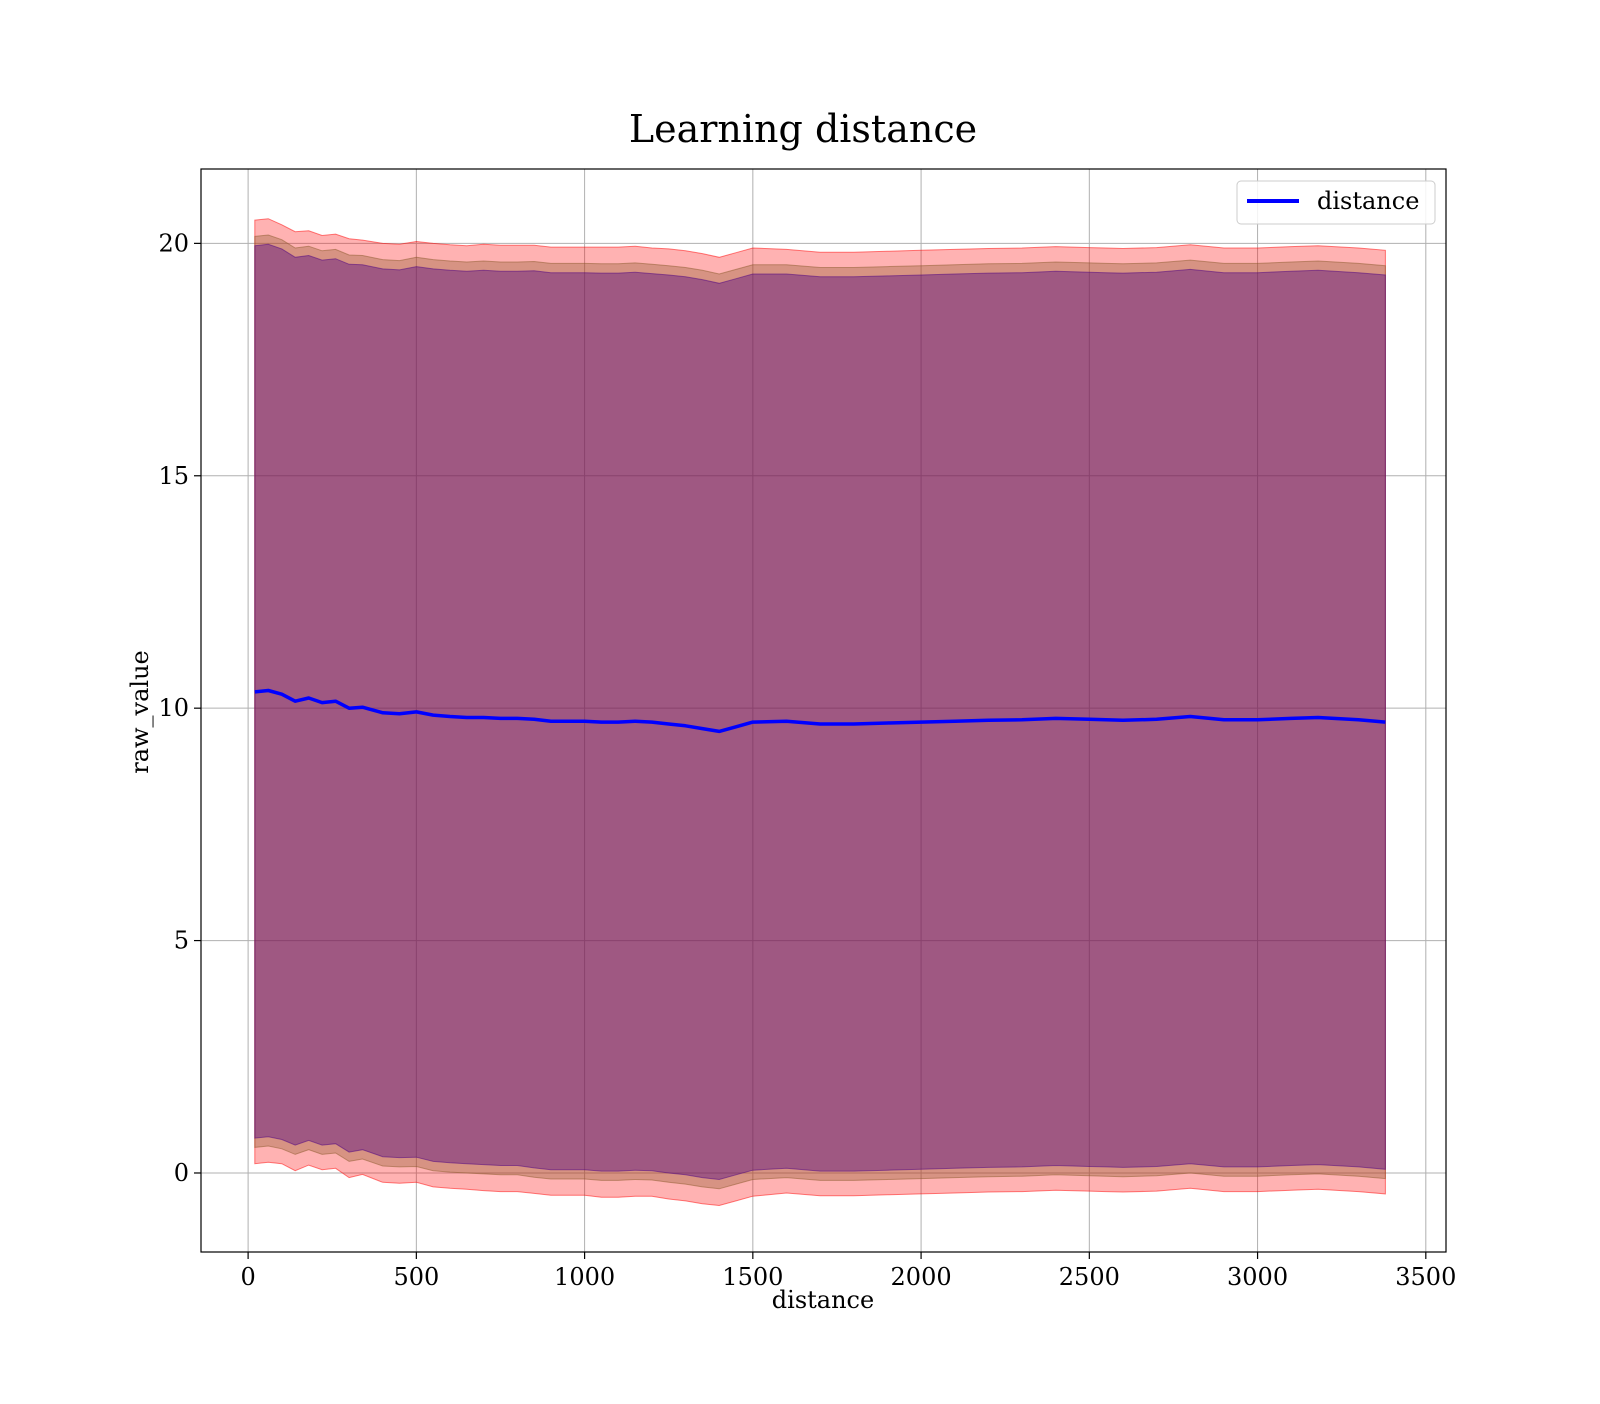 The height and width of the screenshot is (1404, 1600). Describe the element at coordinates (823, 1300) in the screenshot. I see `x-axis-label: distance` at that location.